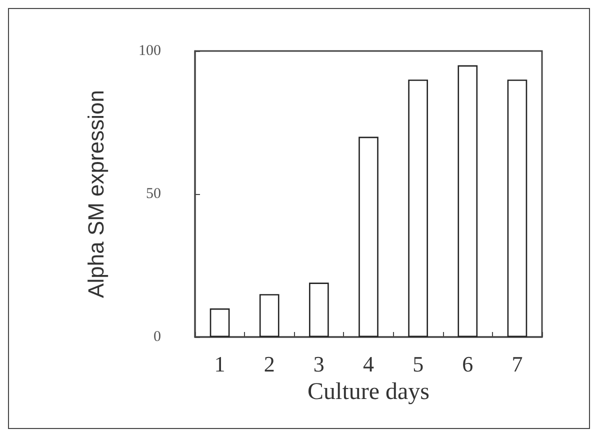 The width and height of the screenshot is (600, 437). What do you see at coordinates (418, 364) in the screenshot?
I see `x-tick-label: 5` at bounding box center [418, 364].